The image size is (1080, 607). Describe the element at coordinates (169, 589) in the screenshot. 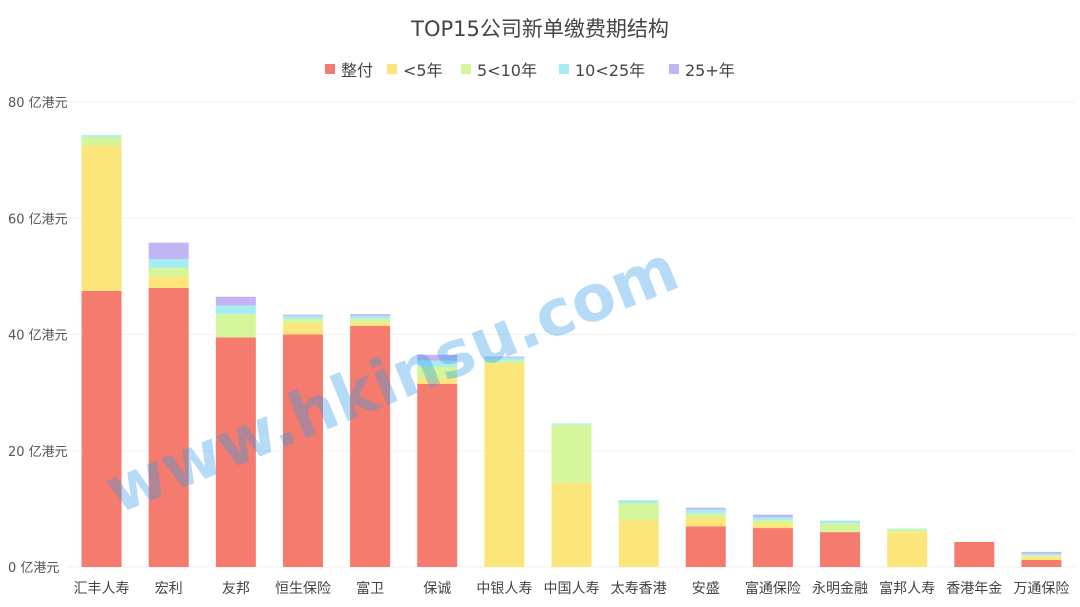

I see `x-tick-label-1: 宏利` at that location.